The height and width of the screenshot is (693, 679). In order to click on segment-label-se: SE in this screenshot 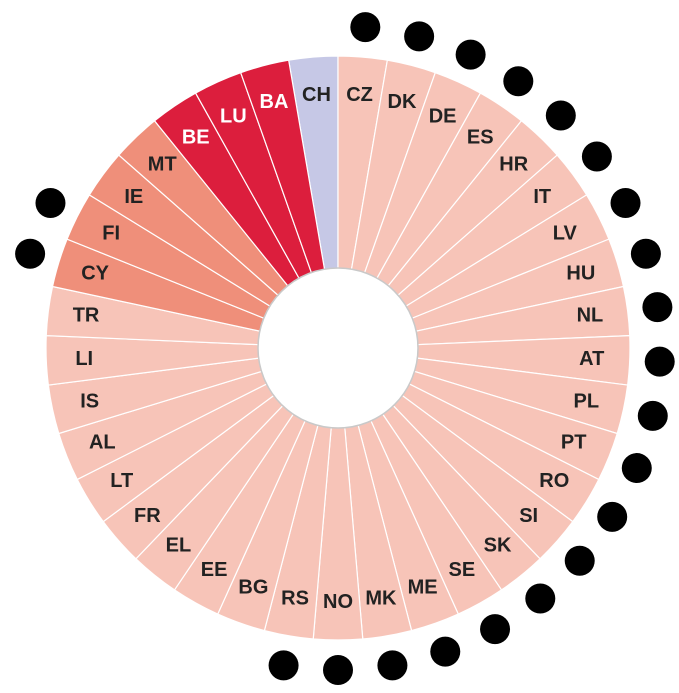, I will do `click(462, 570)`.